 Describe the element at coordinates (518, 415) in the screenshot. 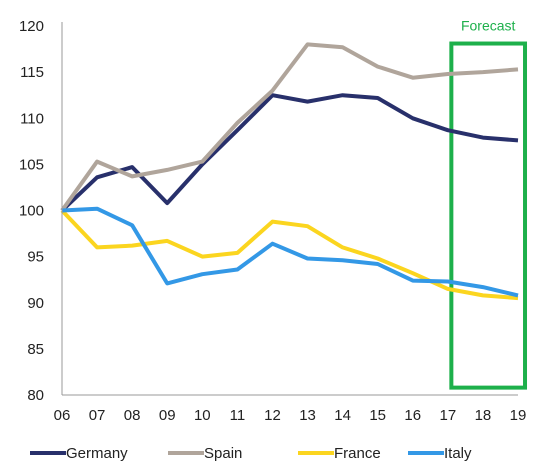

I see `x-tick-label: 19` at that location.